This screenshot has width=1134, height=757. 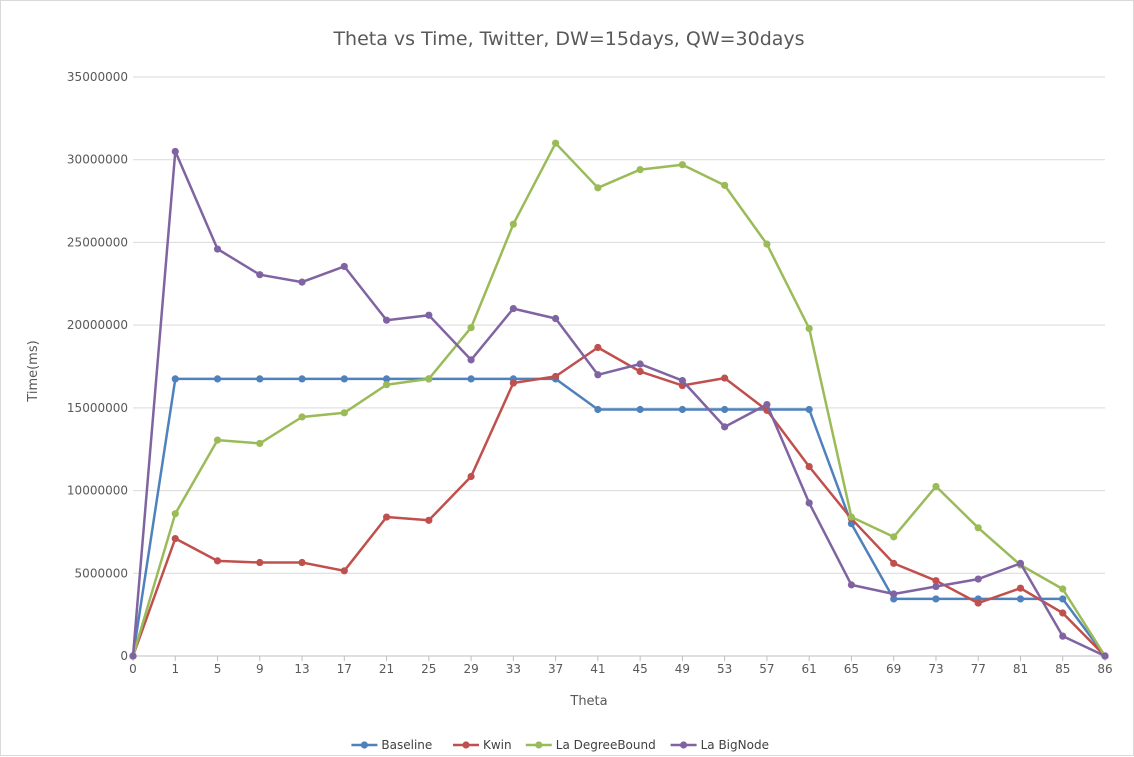 I want to click on x-tick-label: 0, so click(x=133, y=669).